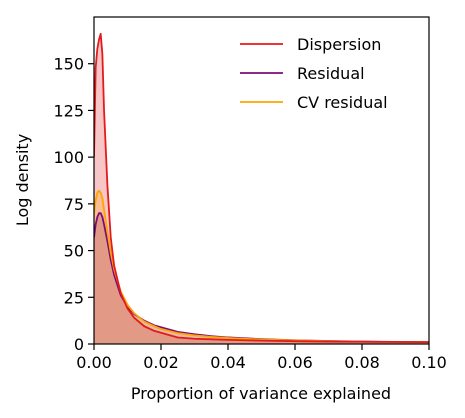 Image resolution: width=465 pixels, height=418 pixels. I want to click on y-tick-label: 0, so click(79, 344).